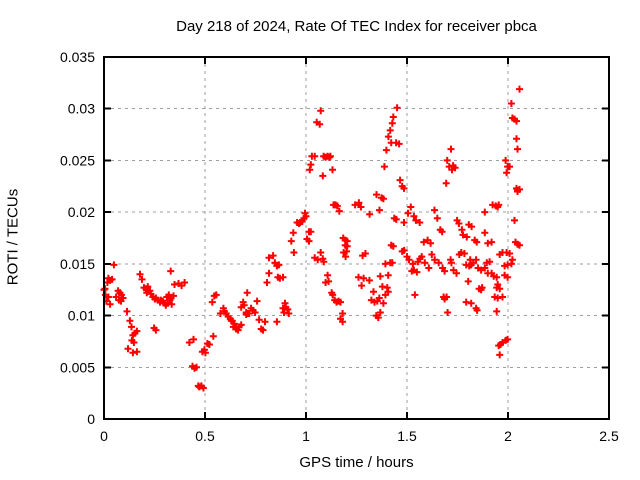 The image size is (640, 480). I want to click on y-tick-label: 0, so click(91, 419).